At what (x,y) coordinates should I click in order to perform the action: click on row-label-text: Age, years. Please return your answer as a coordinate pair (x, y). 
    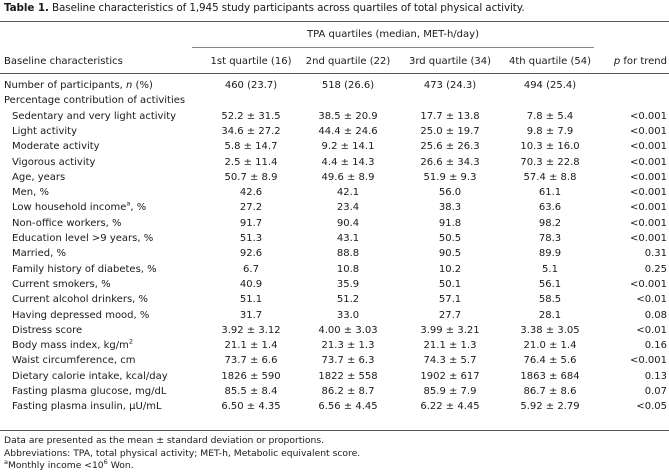
    Looking at the image, I should click on (39, 177).